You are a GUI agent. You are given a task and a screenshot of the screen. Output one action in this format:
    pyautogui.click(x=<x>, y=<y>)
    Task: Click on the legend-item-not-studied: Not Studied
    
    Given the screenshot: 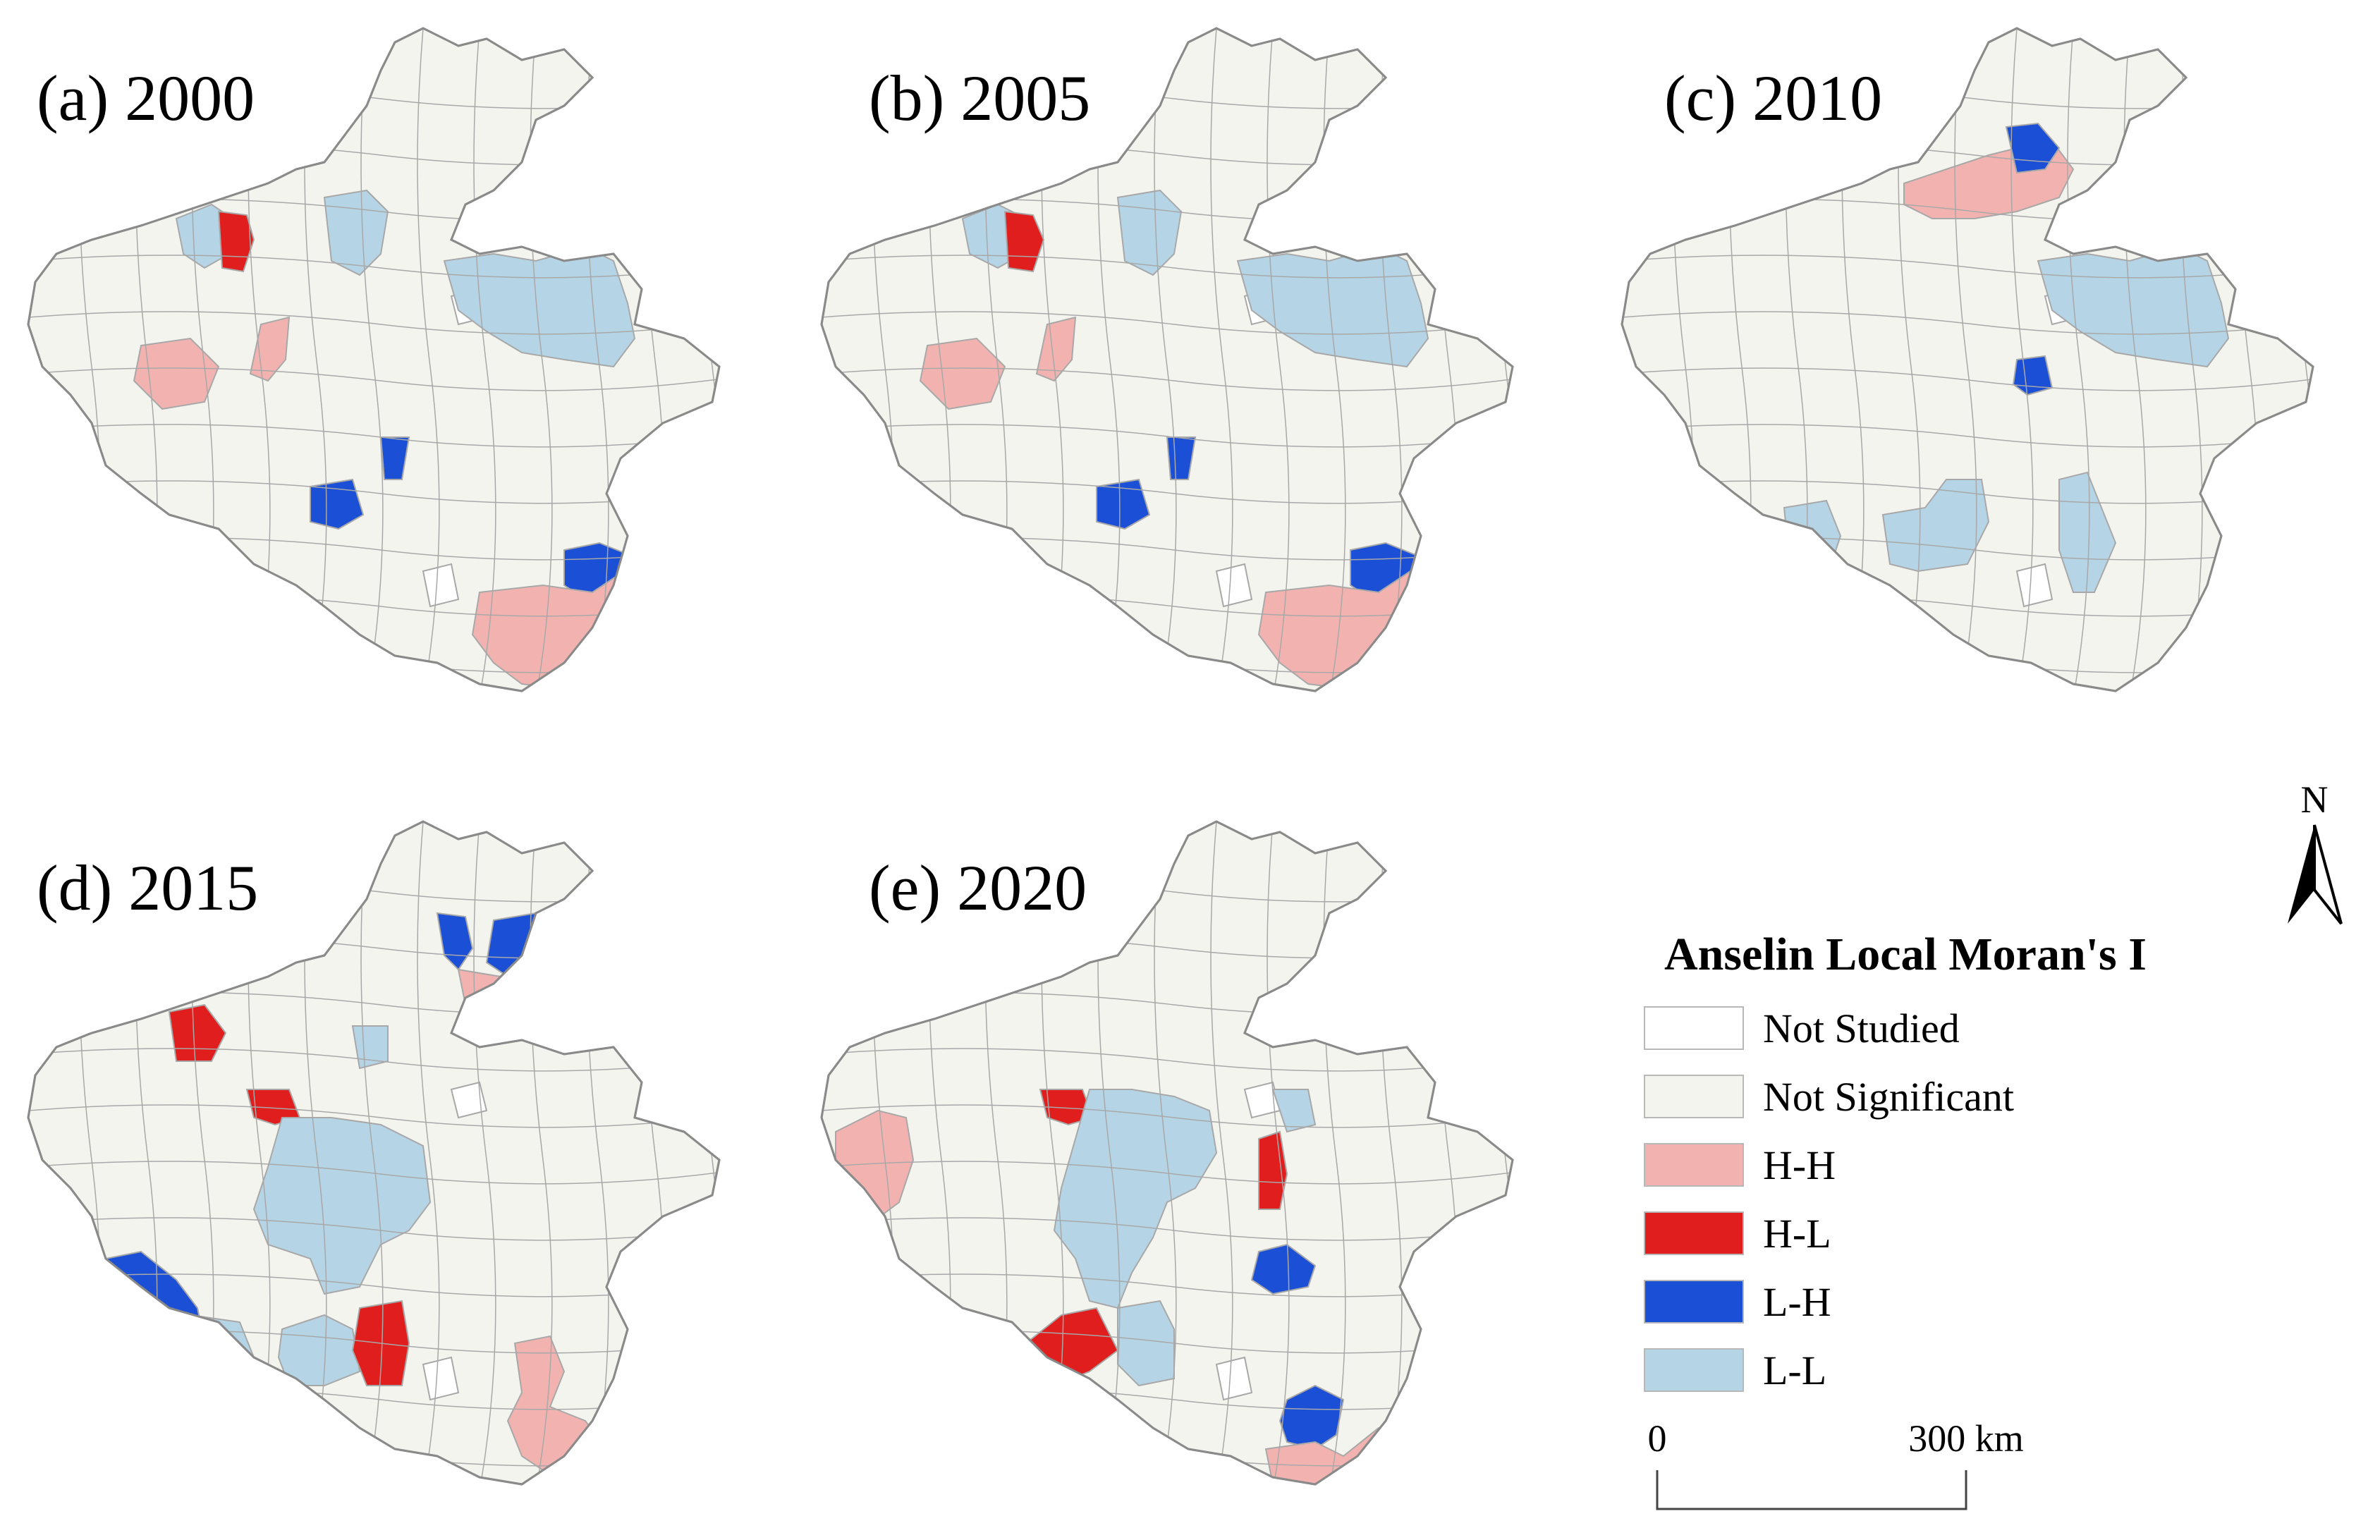 What is the action you would take?
    pyautogui.click(x=1802, y=1029)
    